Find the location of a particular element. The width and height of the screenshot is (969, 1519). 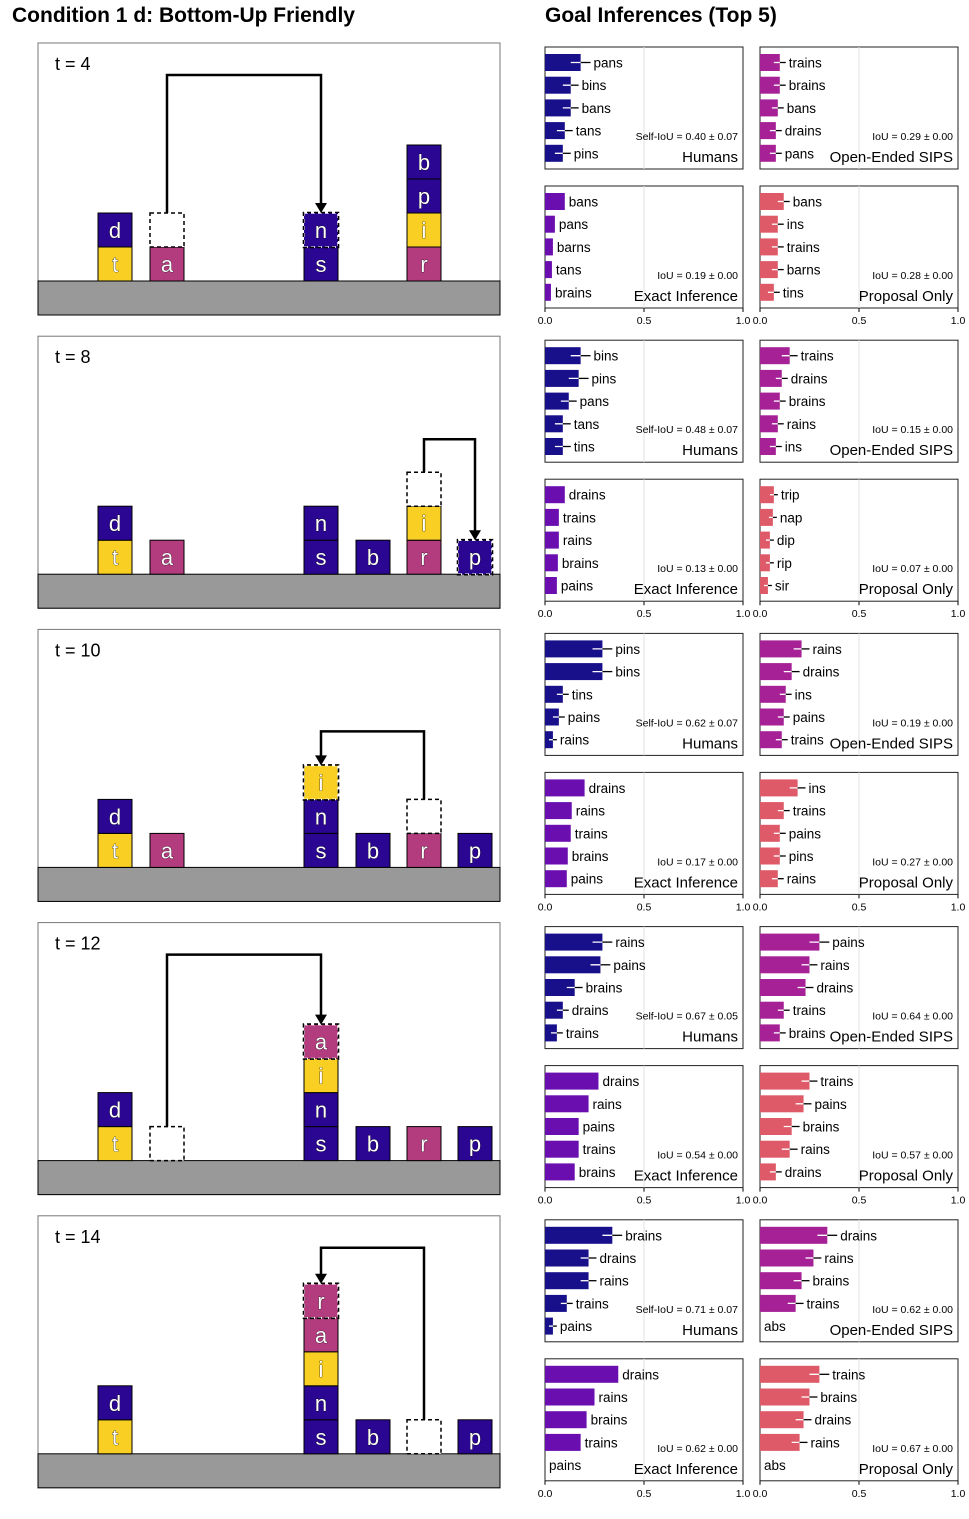

move-arrow is located at coordinates (244, 1040).